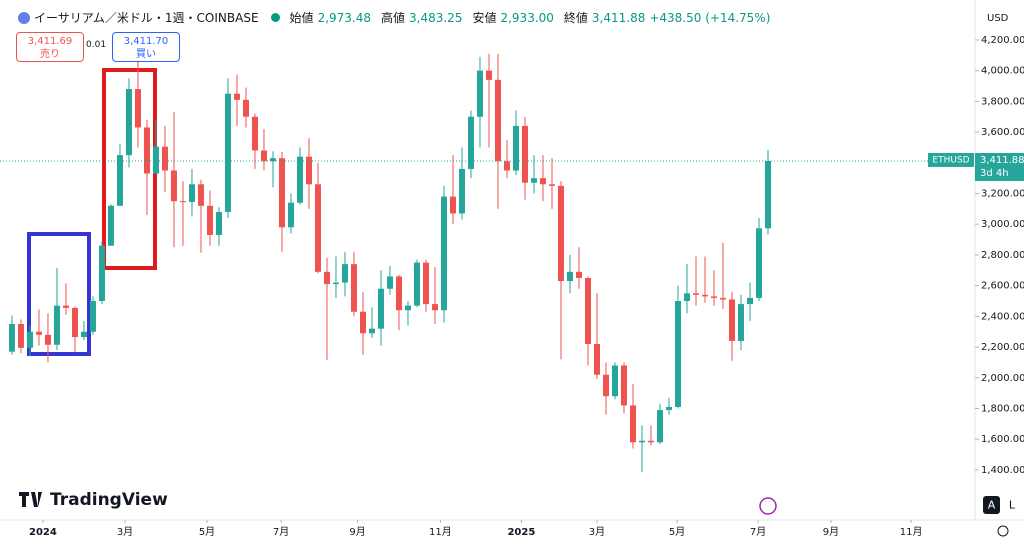  I want to click on high-label: 高値, so click(393, 18).